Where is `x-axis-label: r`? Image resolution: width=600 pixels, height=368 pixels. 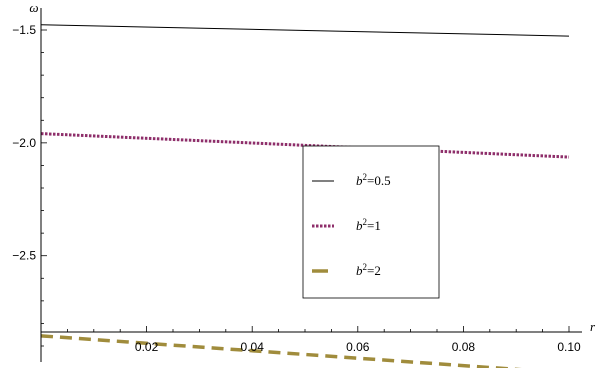 x-axis-label: r is located at coordinates (593, 326).